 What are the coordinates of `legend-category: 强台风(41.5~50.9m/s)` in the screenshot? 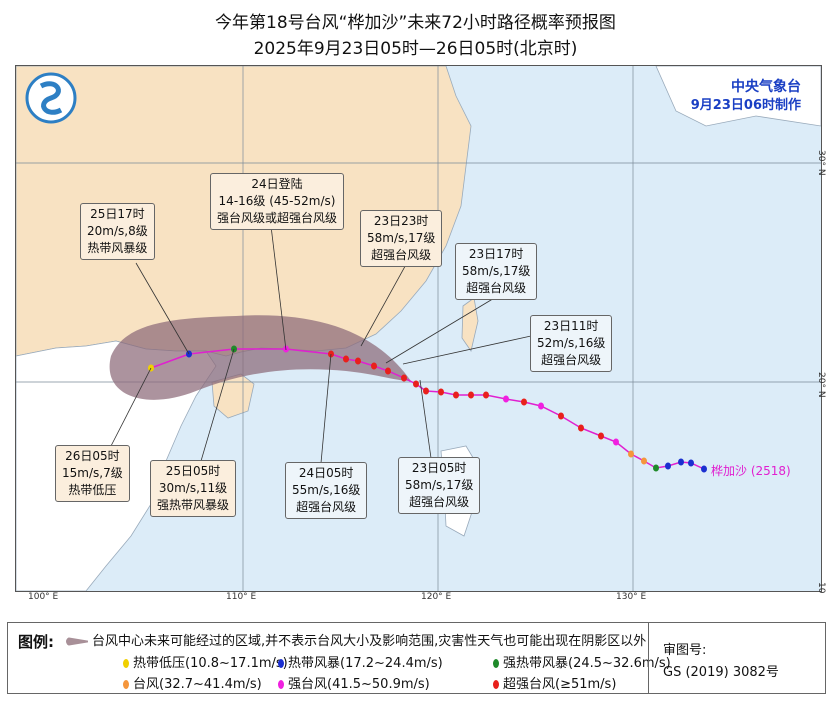 It's located at (354, 682).